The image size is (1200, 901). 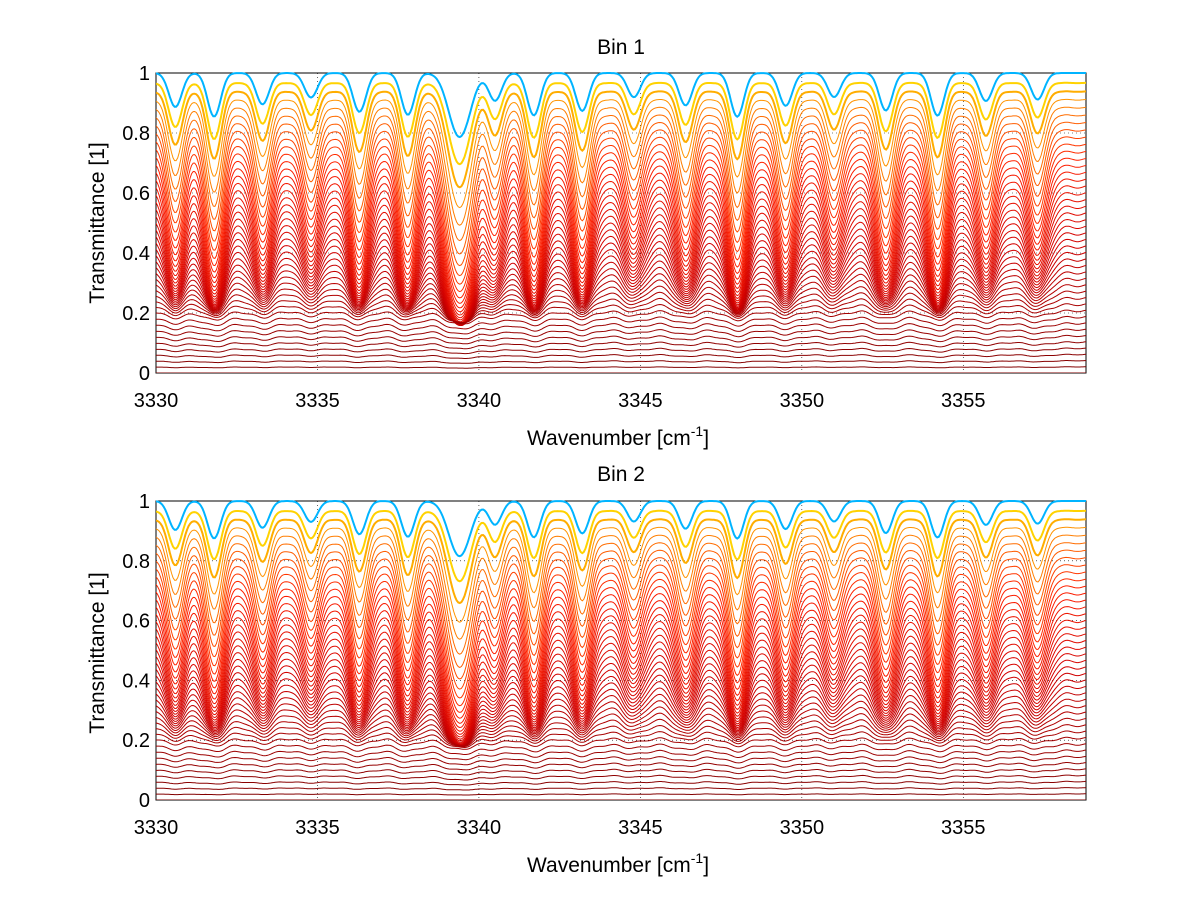 I want to click on y-tick-label: 1, so click(x=144, y=74).